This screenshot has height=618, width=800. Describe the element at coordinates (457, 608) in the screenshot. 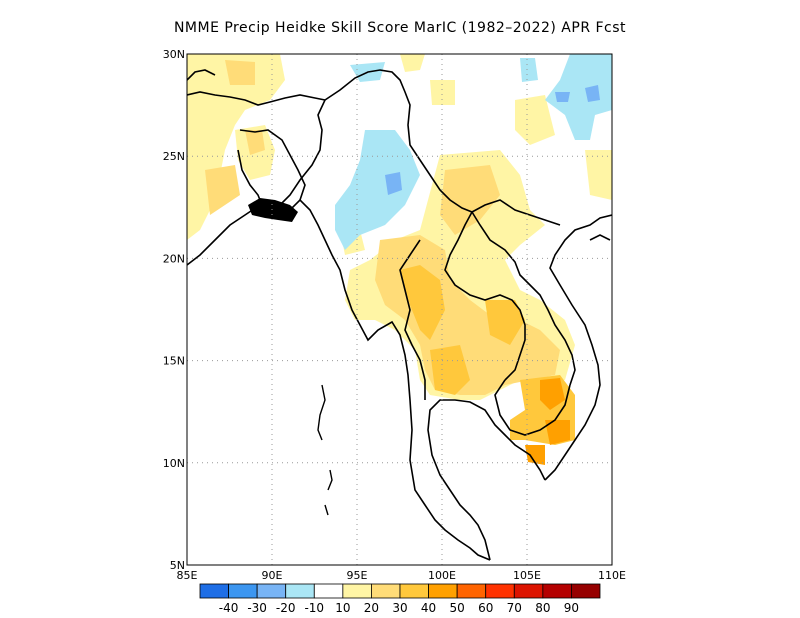

I see `colorbar-tick-label: 50` at that location.